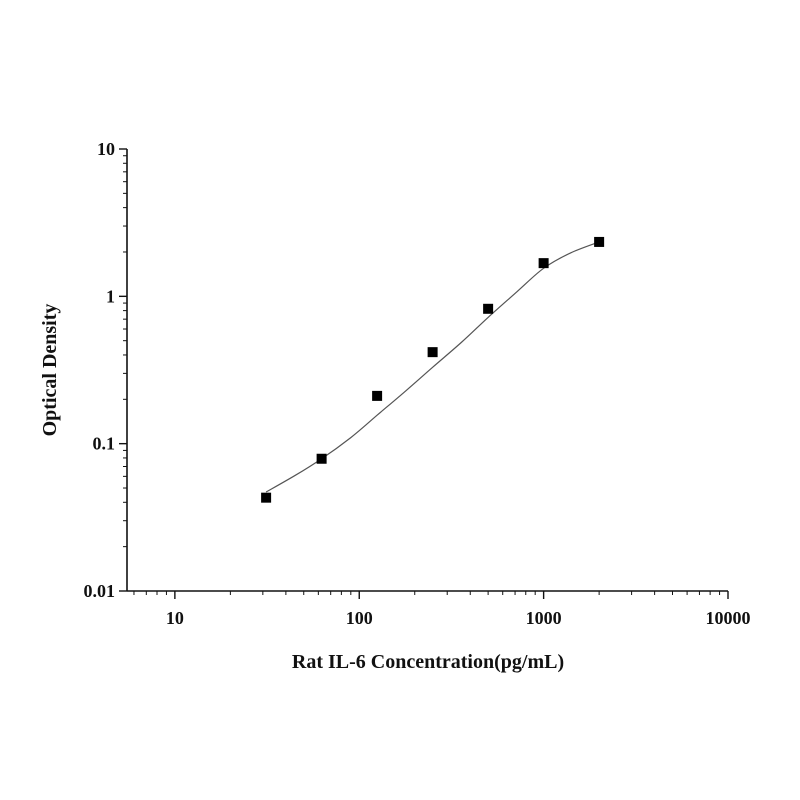 The image size is (800, 800). I want to click on fit-curve, so click(432, 367).